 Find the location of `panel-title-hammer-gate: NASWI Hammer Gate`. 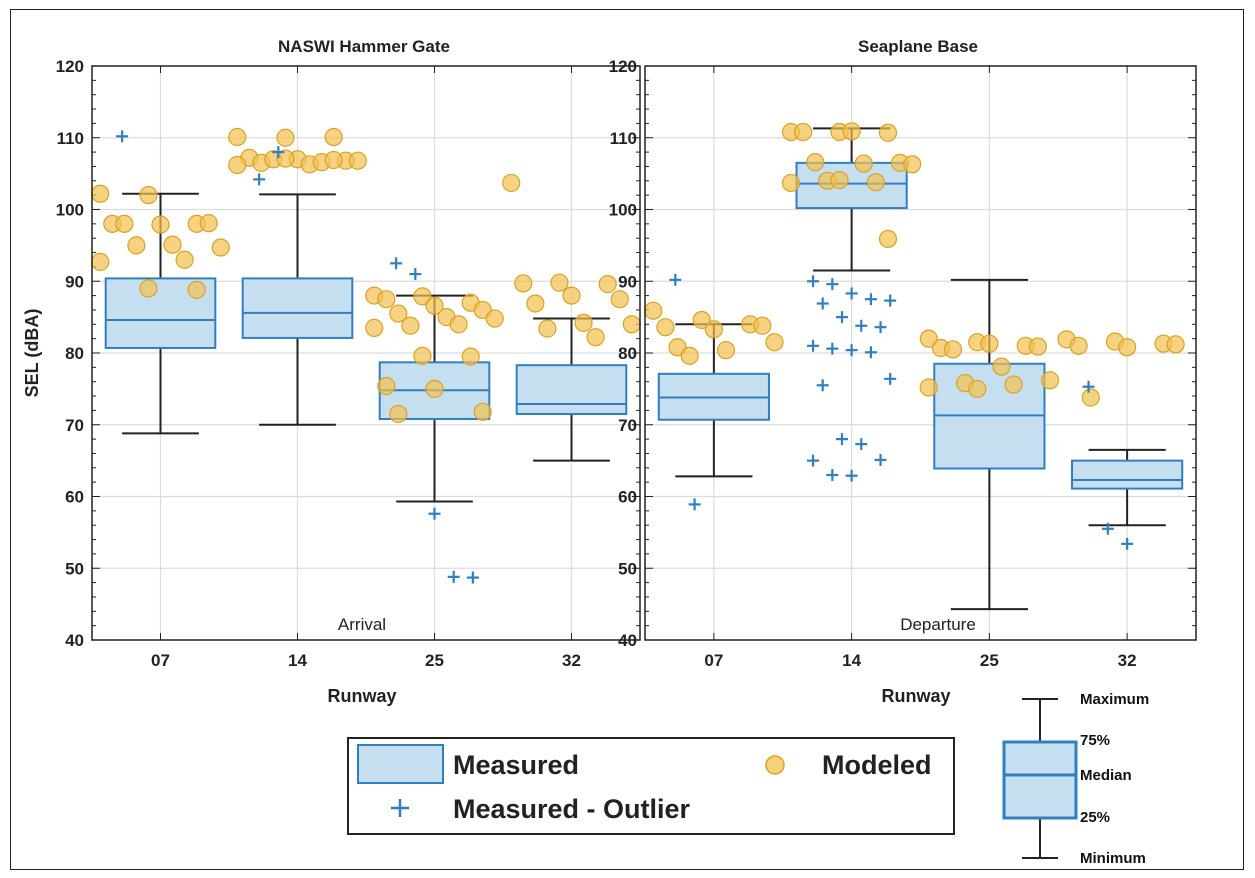

panel-title-hammer-gate: NASWI Hammer Gate is located at coordinates (364, 46).